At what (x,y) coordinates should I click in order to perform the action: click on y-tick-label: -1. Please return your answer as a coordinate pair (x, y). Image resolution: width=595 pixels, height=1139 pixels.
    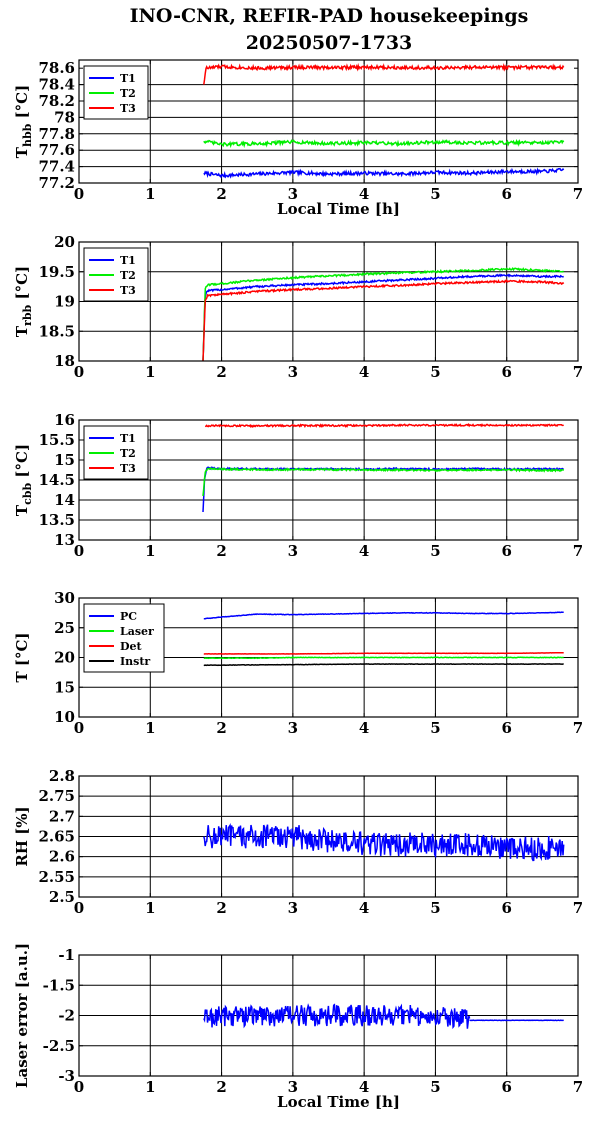
    Looking at the image, I should click on (66, 955).